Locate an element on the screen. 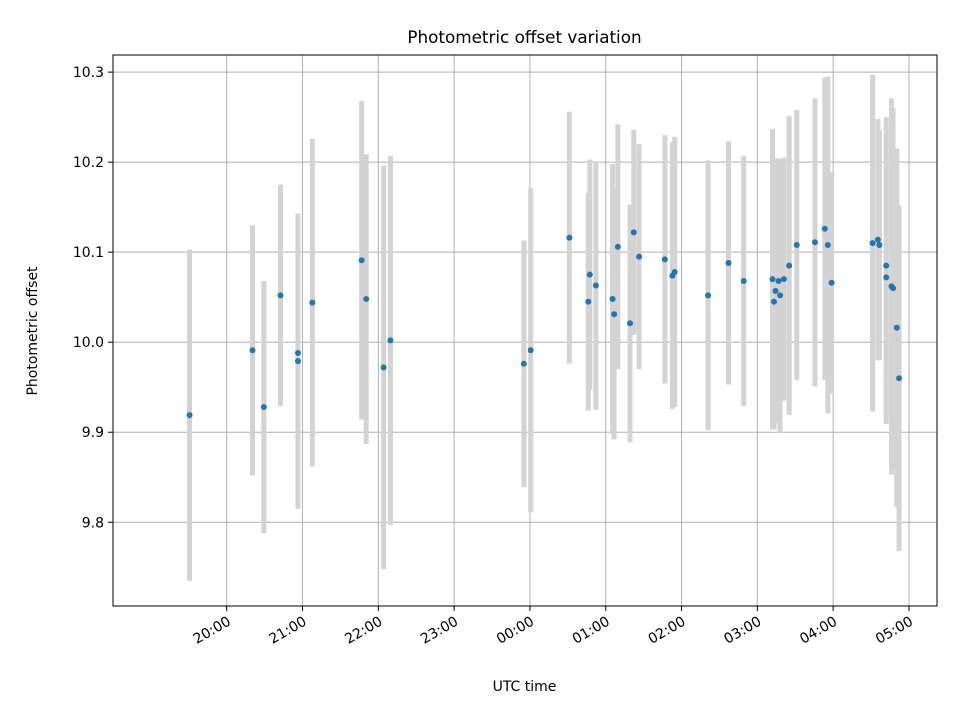 This screenshot has height=720, width=960. y-tick-label: 10.1 is located at coordinates (88, 253).